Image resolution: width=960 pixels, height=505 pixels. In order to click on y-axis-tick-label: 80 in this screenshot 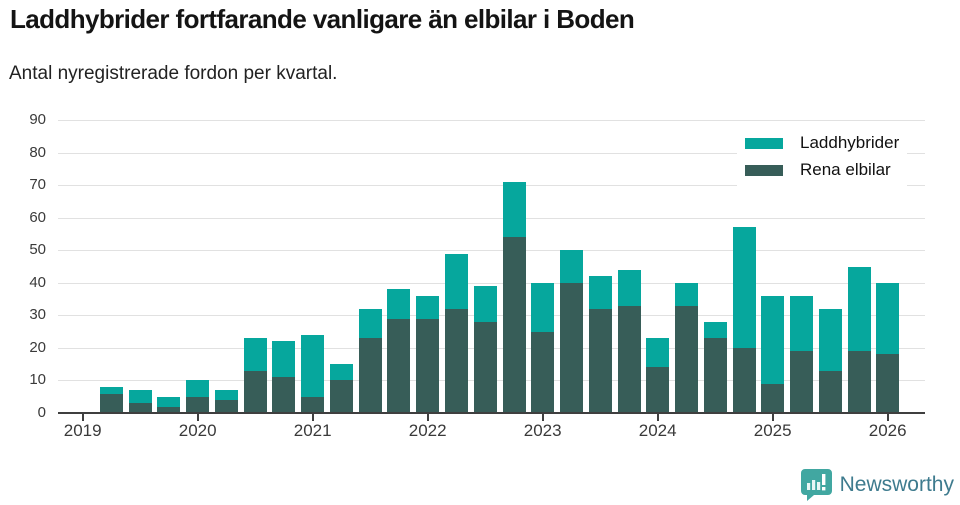, I will do `click(37, 152)`.